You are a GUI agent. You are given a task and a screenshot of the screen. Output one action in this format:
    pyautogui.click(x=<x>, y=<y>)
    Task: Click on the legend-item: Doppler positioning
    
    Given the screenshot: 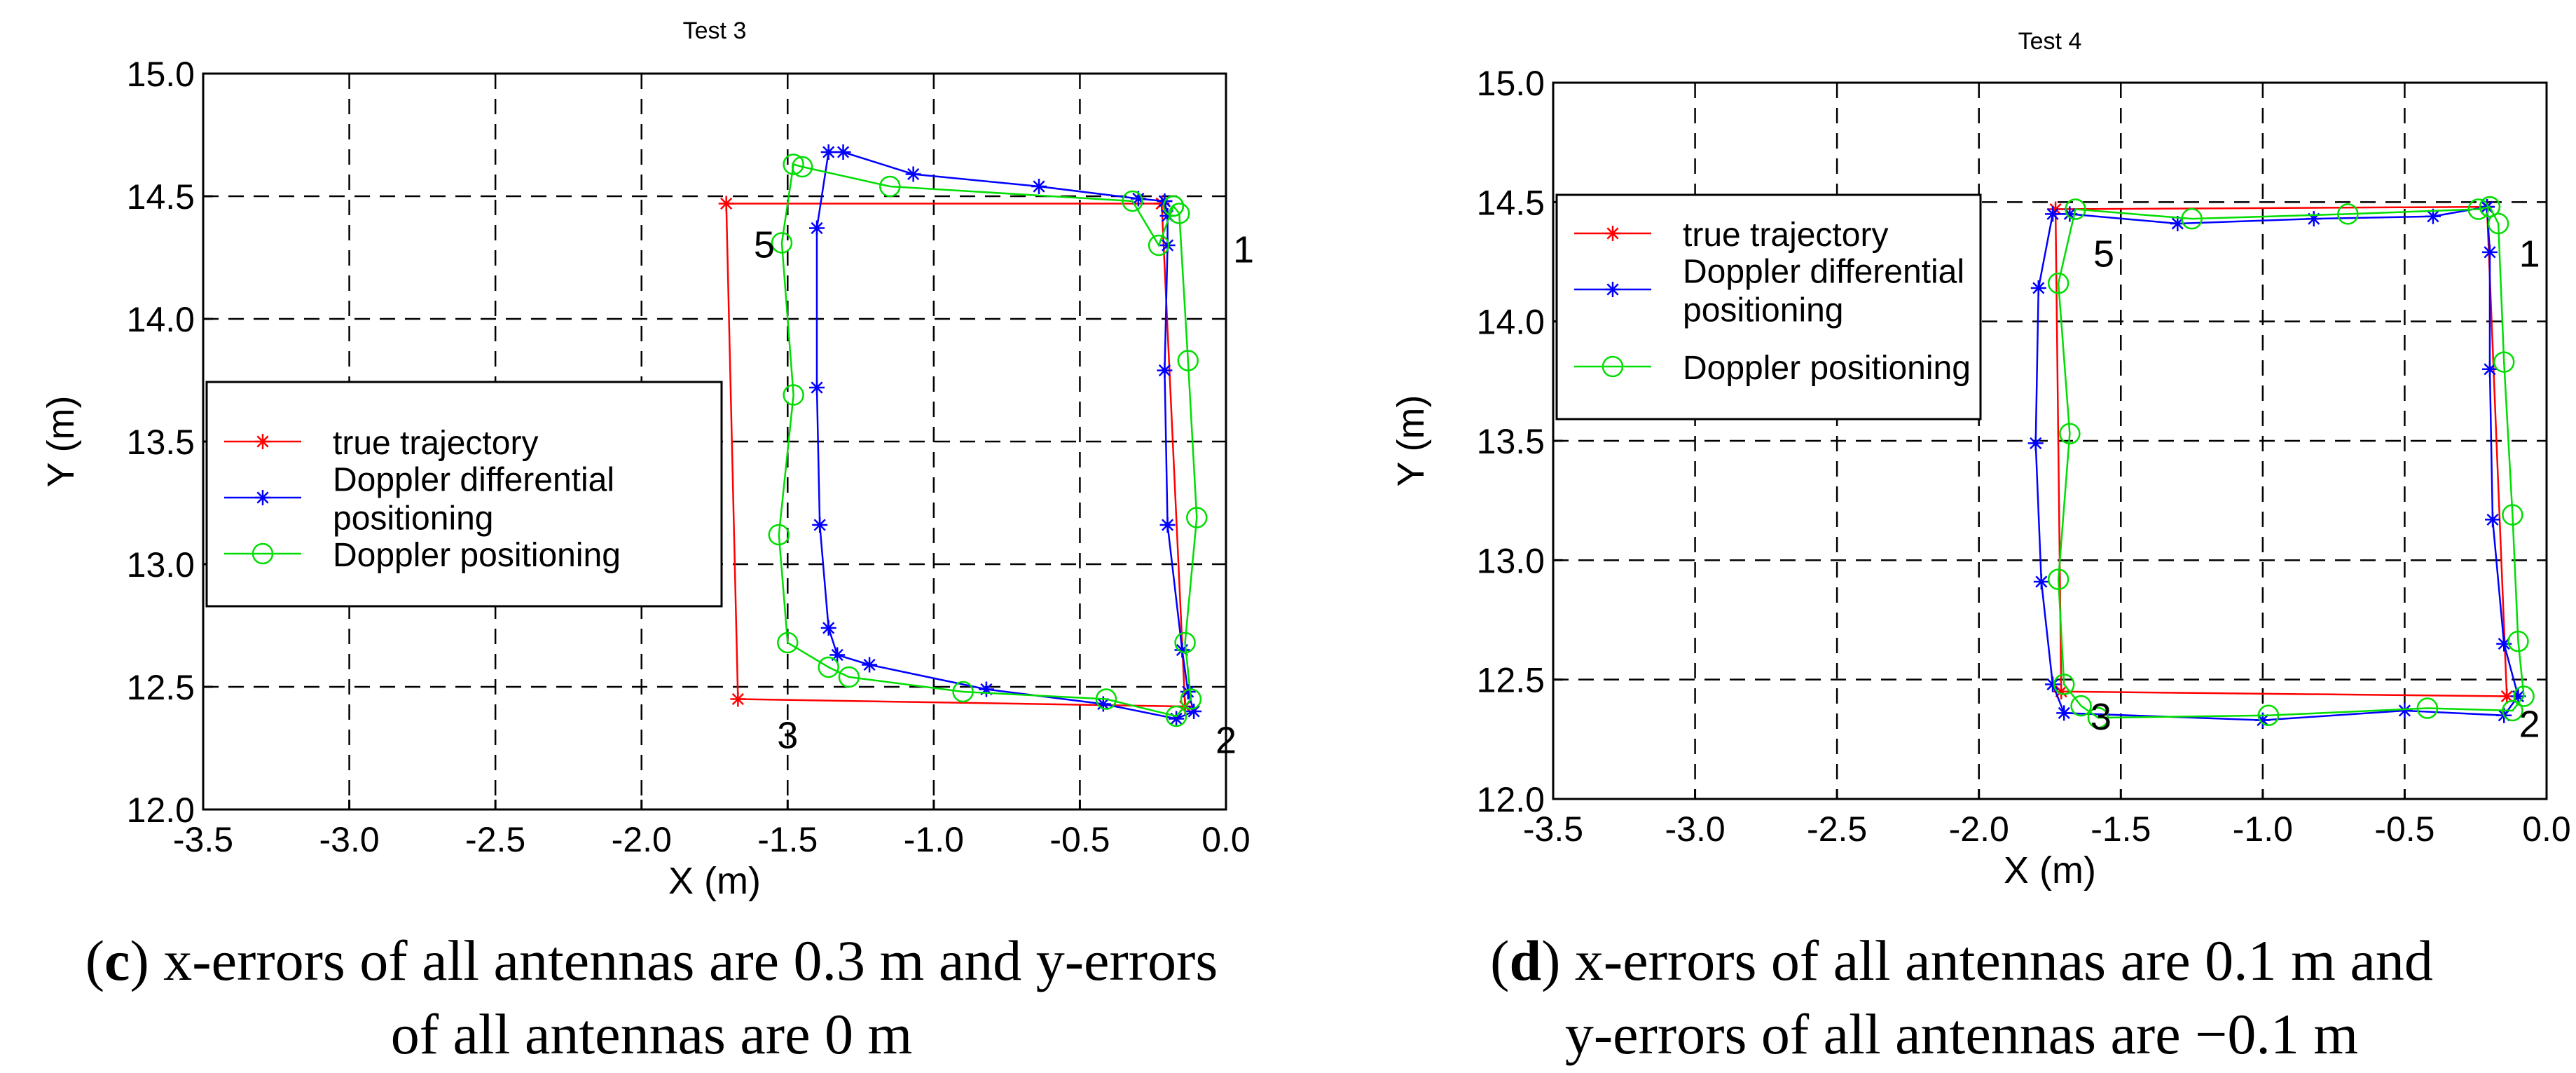 What is the action you would take?
    pyautogui.click(x=1772, y=368)
    